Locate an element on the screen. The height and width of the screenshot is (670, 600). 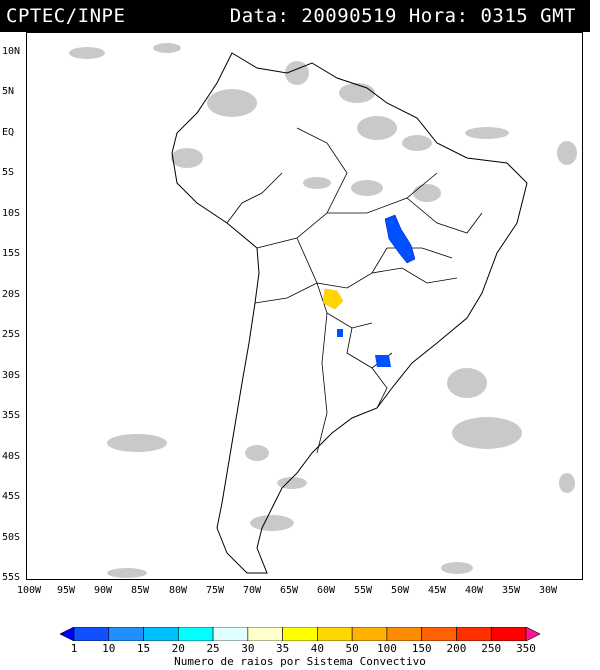
lat-label: 55S is located at coordinates (11, 577).